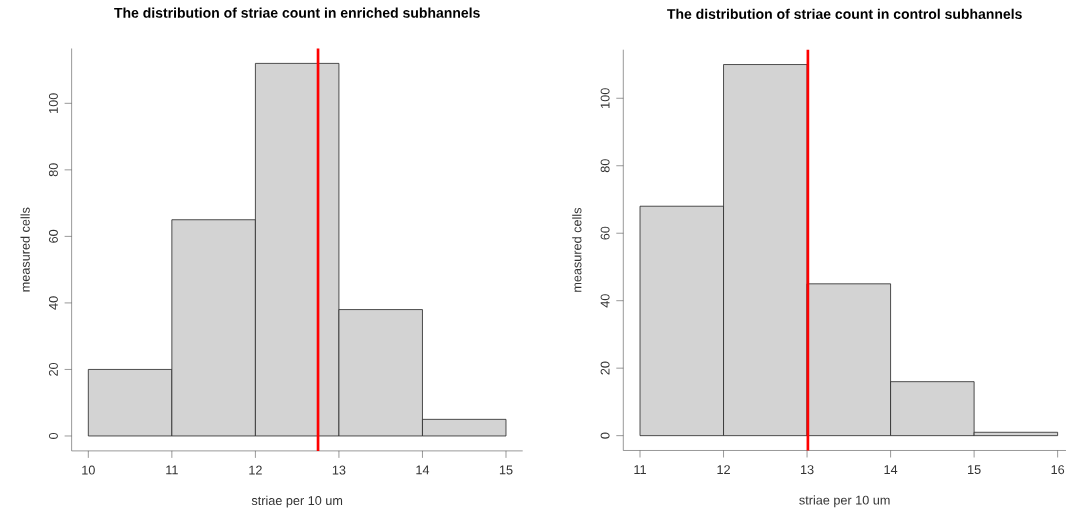  What do you see at coordinates (88, 470) in the screenshot?
I see `x-tick-label: 10` at bounding box center [88, 470].